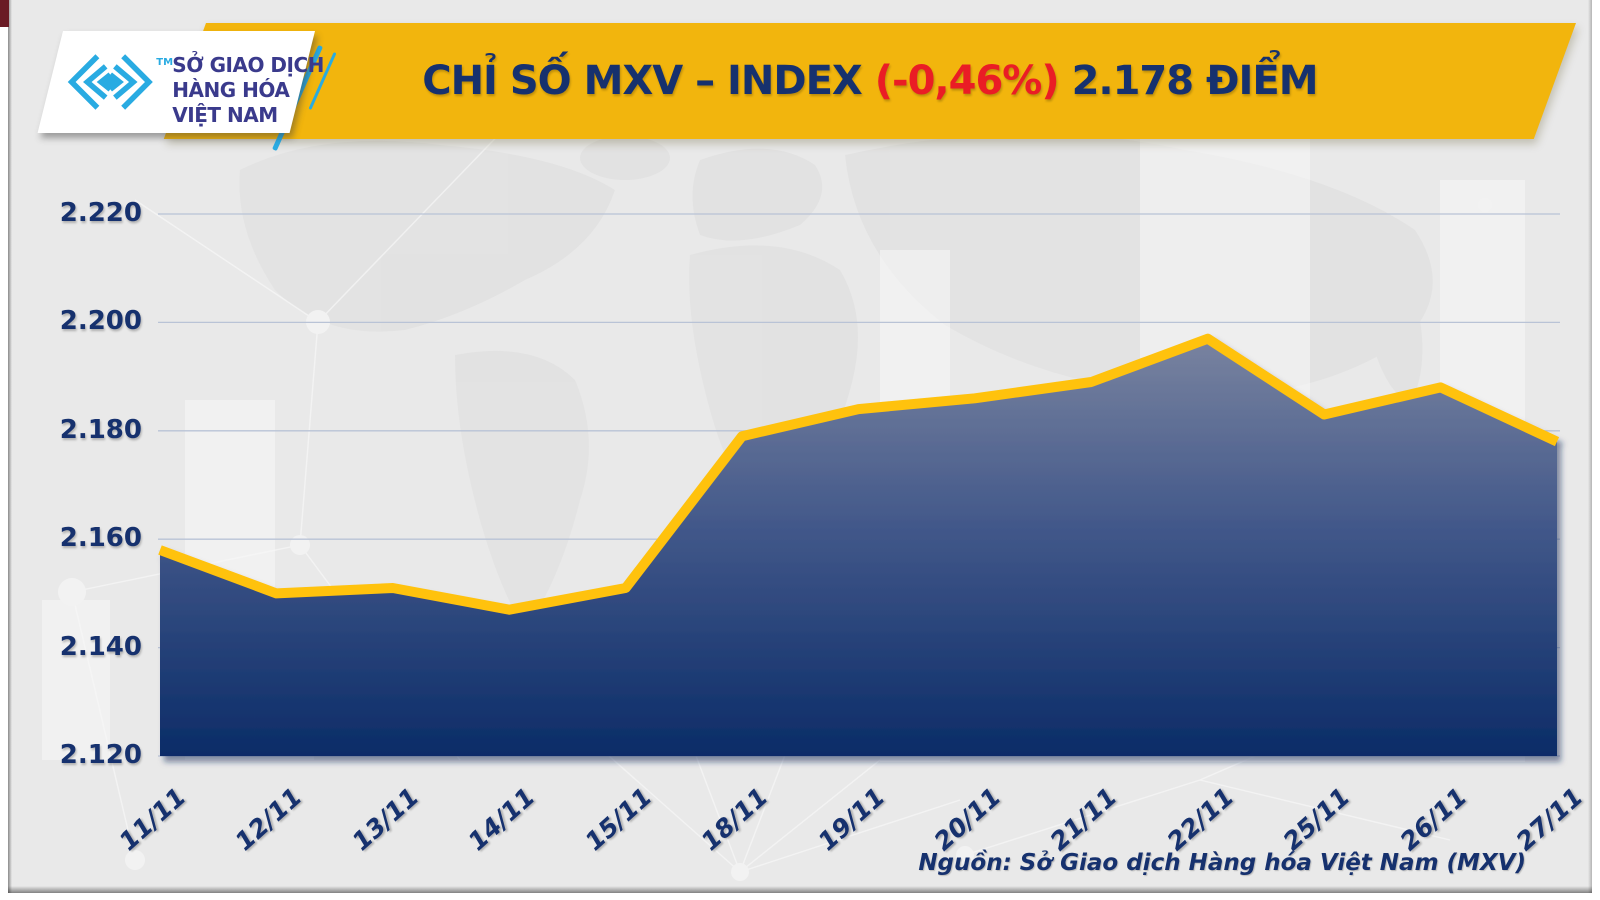 The image size is (1600, 900). Describe the element at coordinates (110, 82) in the screenshot. I see `mxv-logo-icon` at that location.